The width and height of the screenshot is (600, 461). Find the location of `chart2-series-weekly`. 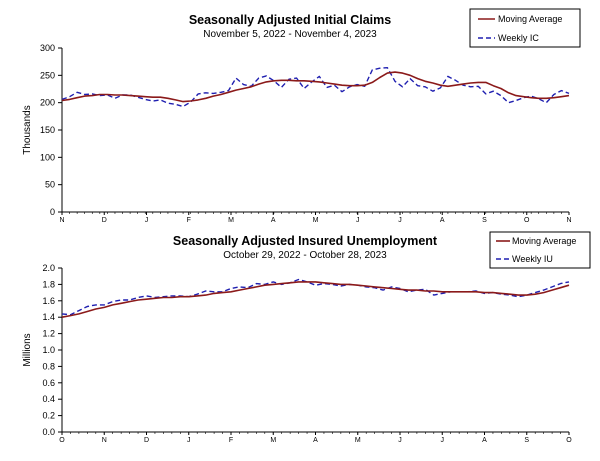

chart2-series-weekly is located at coordinates (315, 297).